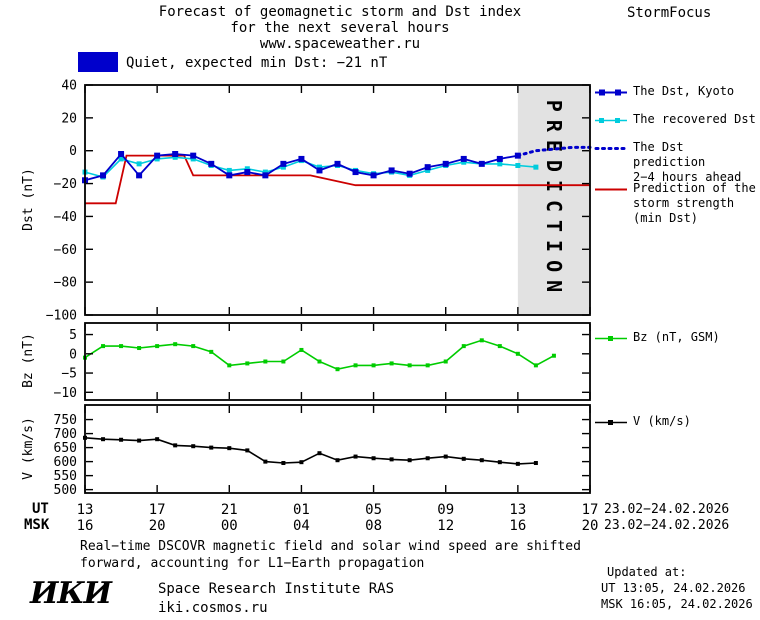  I want to click on y-tick-label: 20, so click(69, 118).